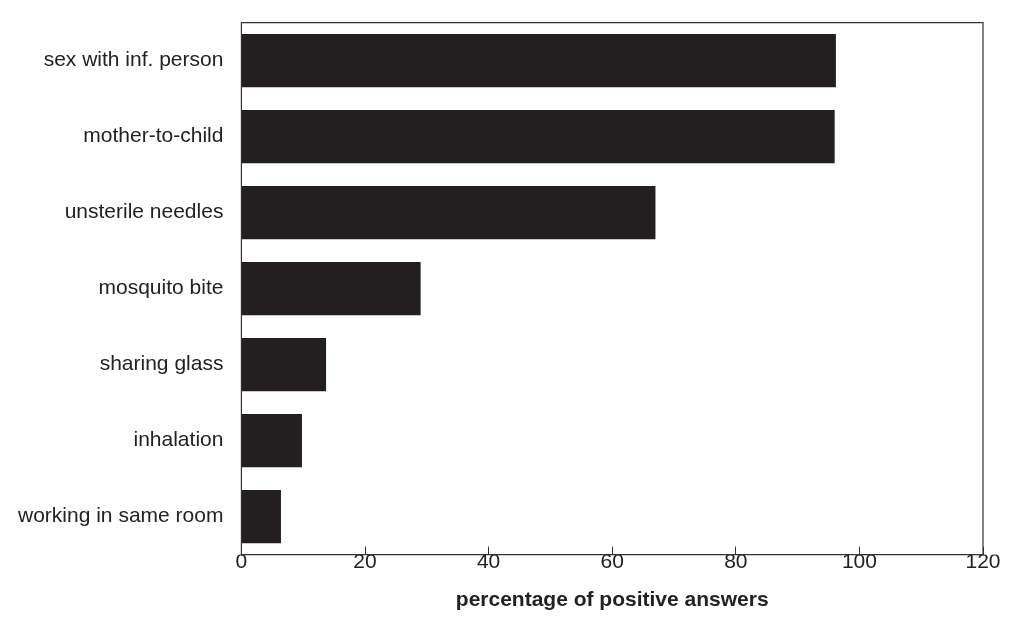 This screenshot has height=621, width=1013. I want to click on y-tick-label: inhalation, so click(178, 439).